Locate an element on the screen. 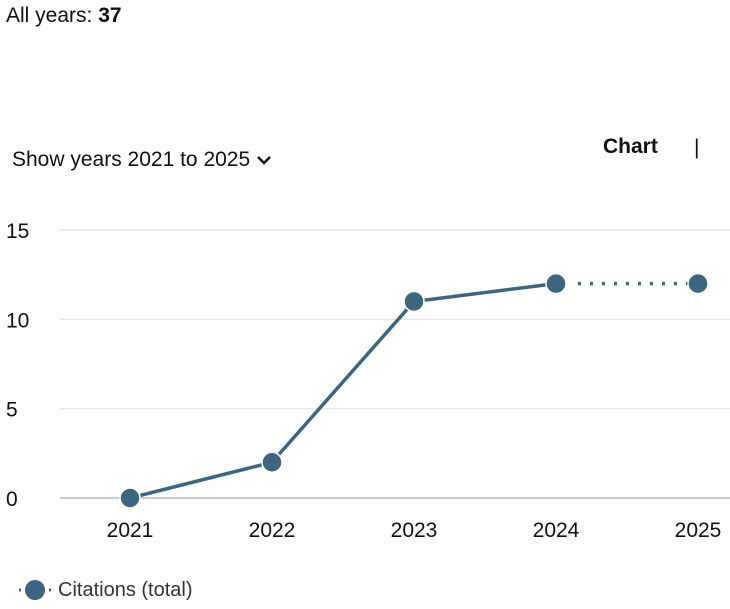 The image size is (730, 609). x-tick-label: 2021 is located at coordinates (130, 530).